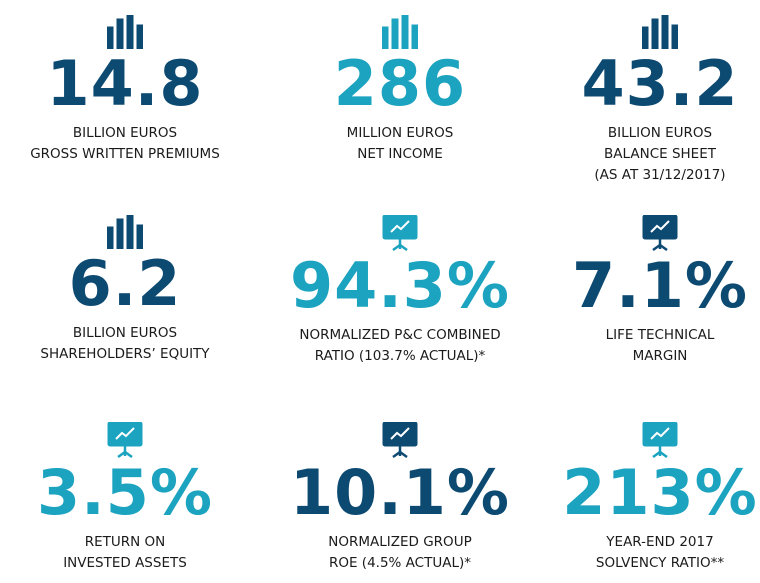 This screenshot has height=583, width=760. What do you see at coordinates (400, 133) in the screenshot?
I see `label-line: MILLION EUROS` at bounding box center [400, 133].